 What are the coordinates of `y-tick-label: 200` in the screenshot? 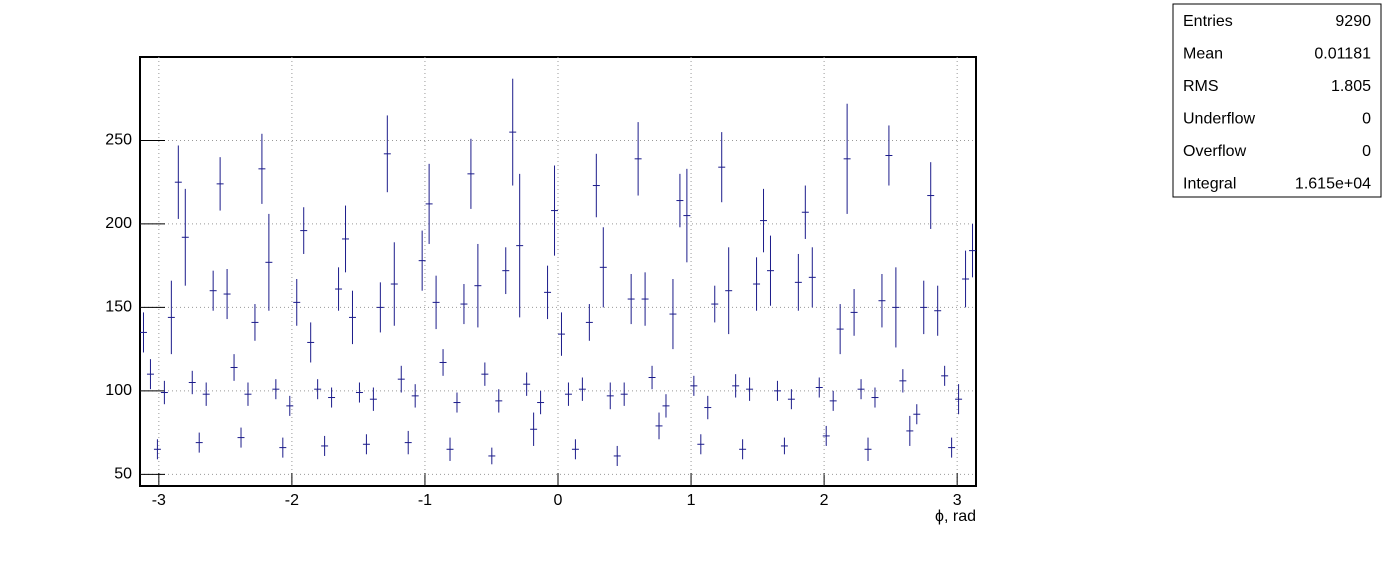 It's located at (118, 223).